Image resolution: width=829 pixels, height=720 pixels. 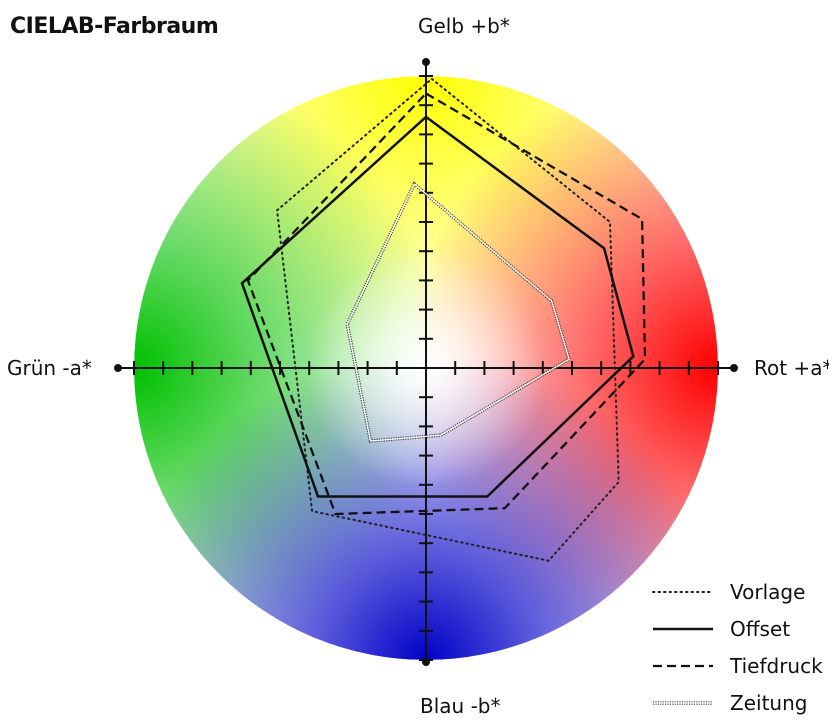 I want to click on axis-label-red: Rot +a*, so click(x=791, y=368).